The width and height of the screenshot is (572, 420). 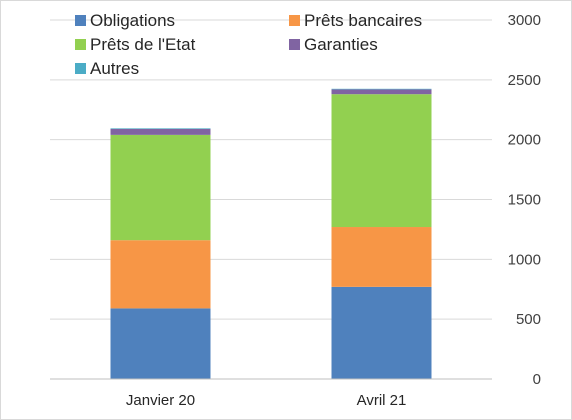 What do you see at coordinates (266, 400) in the screenshot?
I see `x-axis-labels: Janvier 20 Avril 21` at bounding box center [266, 400].